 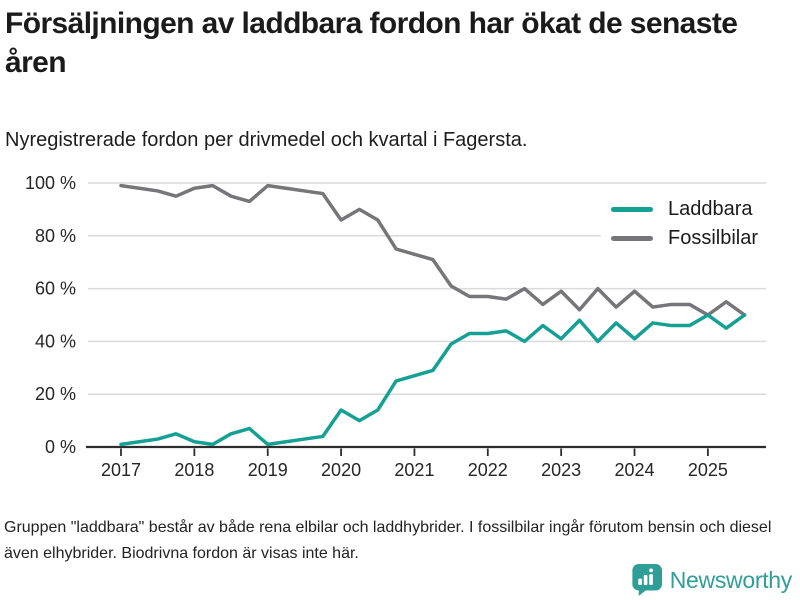 I want to click on y-axis-label: 40 %, so click(x=55, y=341).